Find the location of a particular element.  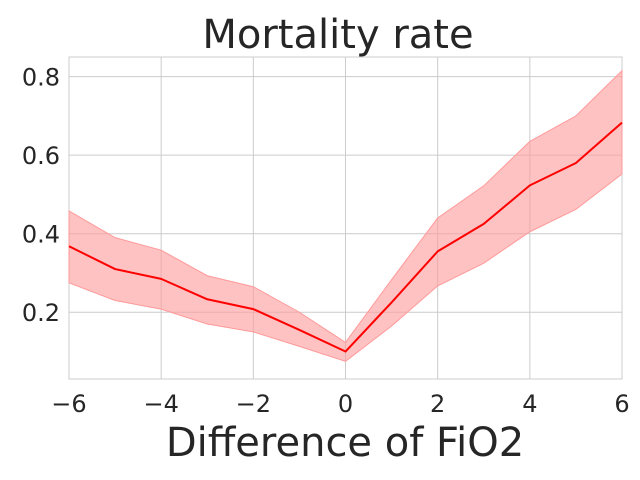

x-tick-label: 2 is located at coordinates (437, 404).